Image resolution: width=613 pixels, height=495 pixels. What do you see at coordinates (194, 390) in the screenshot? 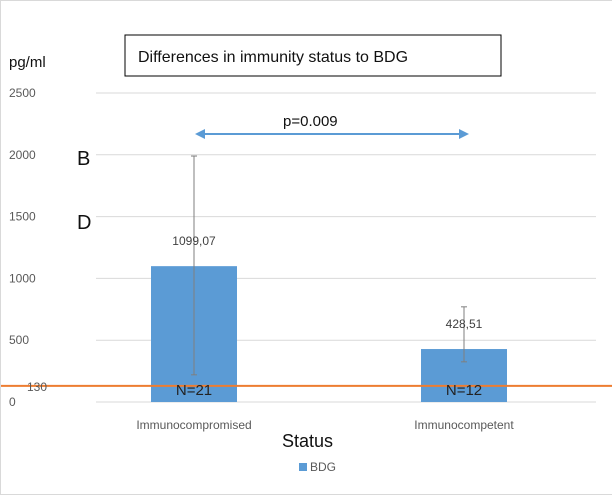
I see `n-label-immunocompromised: N=21` at bounding box center [194, 390].